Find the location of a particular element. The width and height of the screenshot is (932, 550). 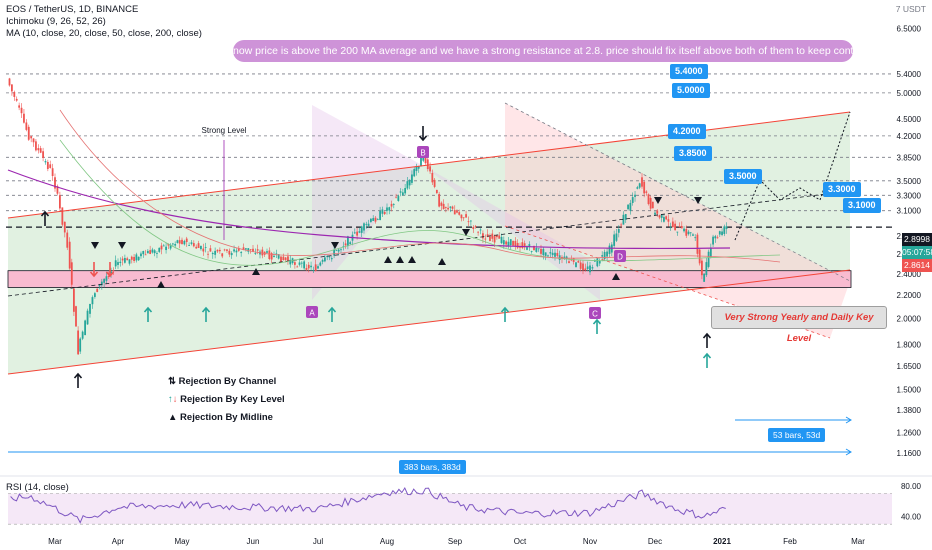

y-tick-label: 1.5000 is located at coordinates (909, 390).